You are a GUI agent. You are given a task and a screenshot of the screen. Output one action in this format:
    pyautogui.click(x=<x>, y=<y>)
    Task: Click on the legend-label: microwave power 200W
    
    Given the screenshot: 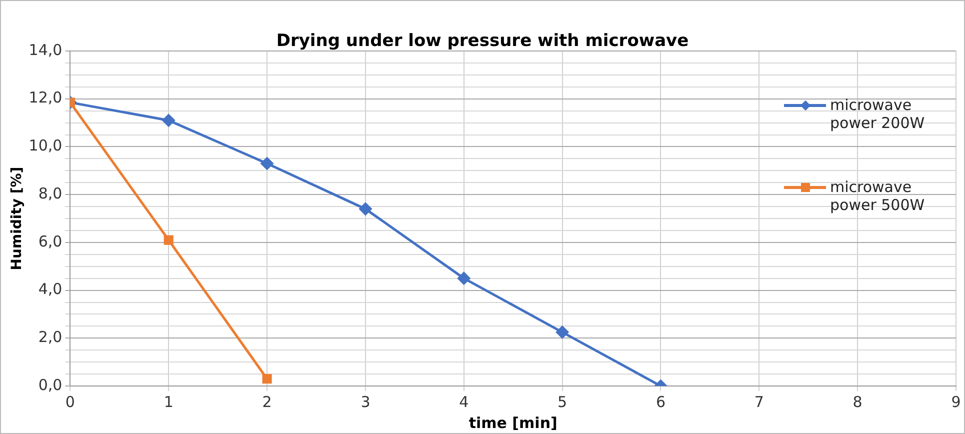 What is the action you would take?
    pyautogui.click(x=878, y=114)
    